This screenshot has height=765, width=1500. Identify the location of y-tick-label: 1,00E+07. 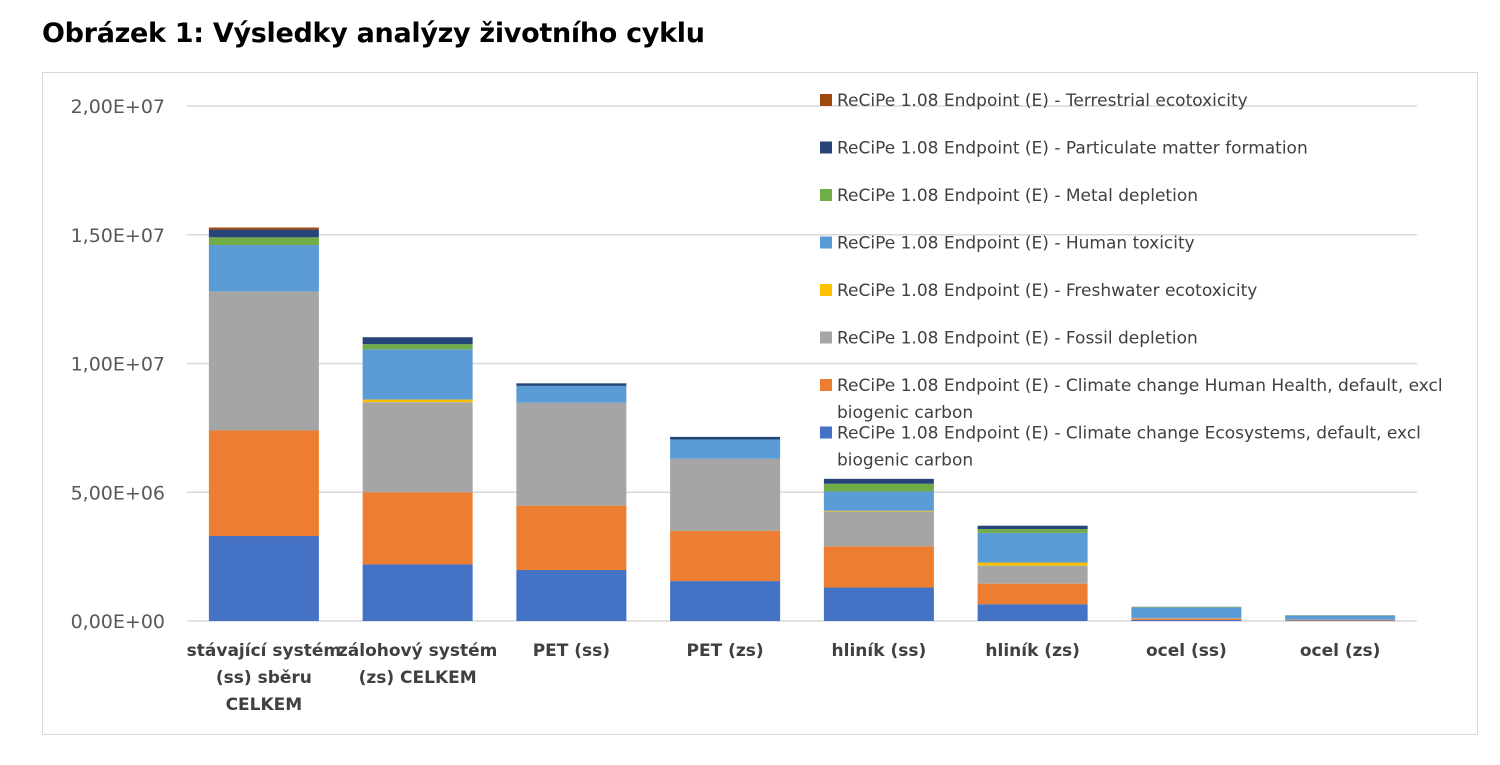
(118, 365).